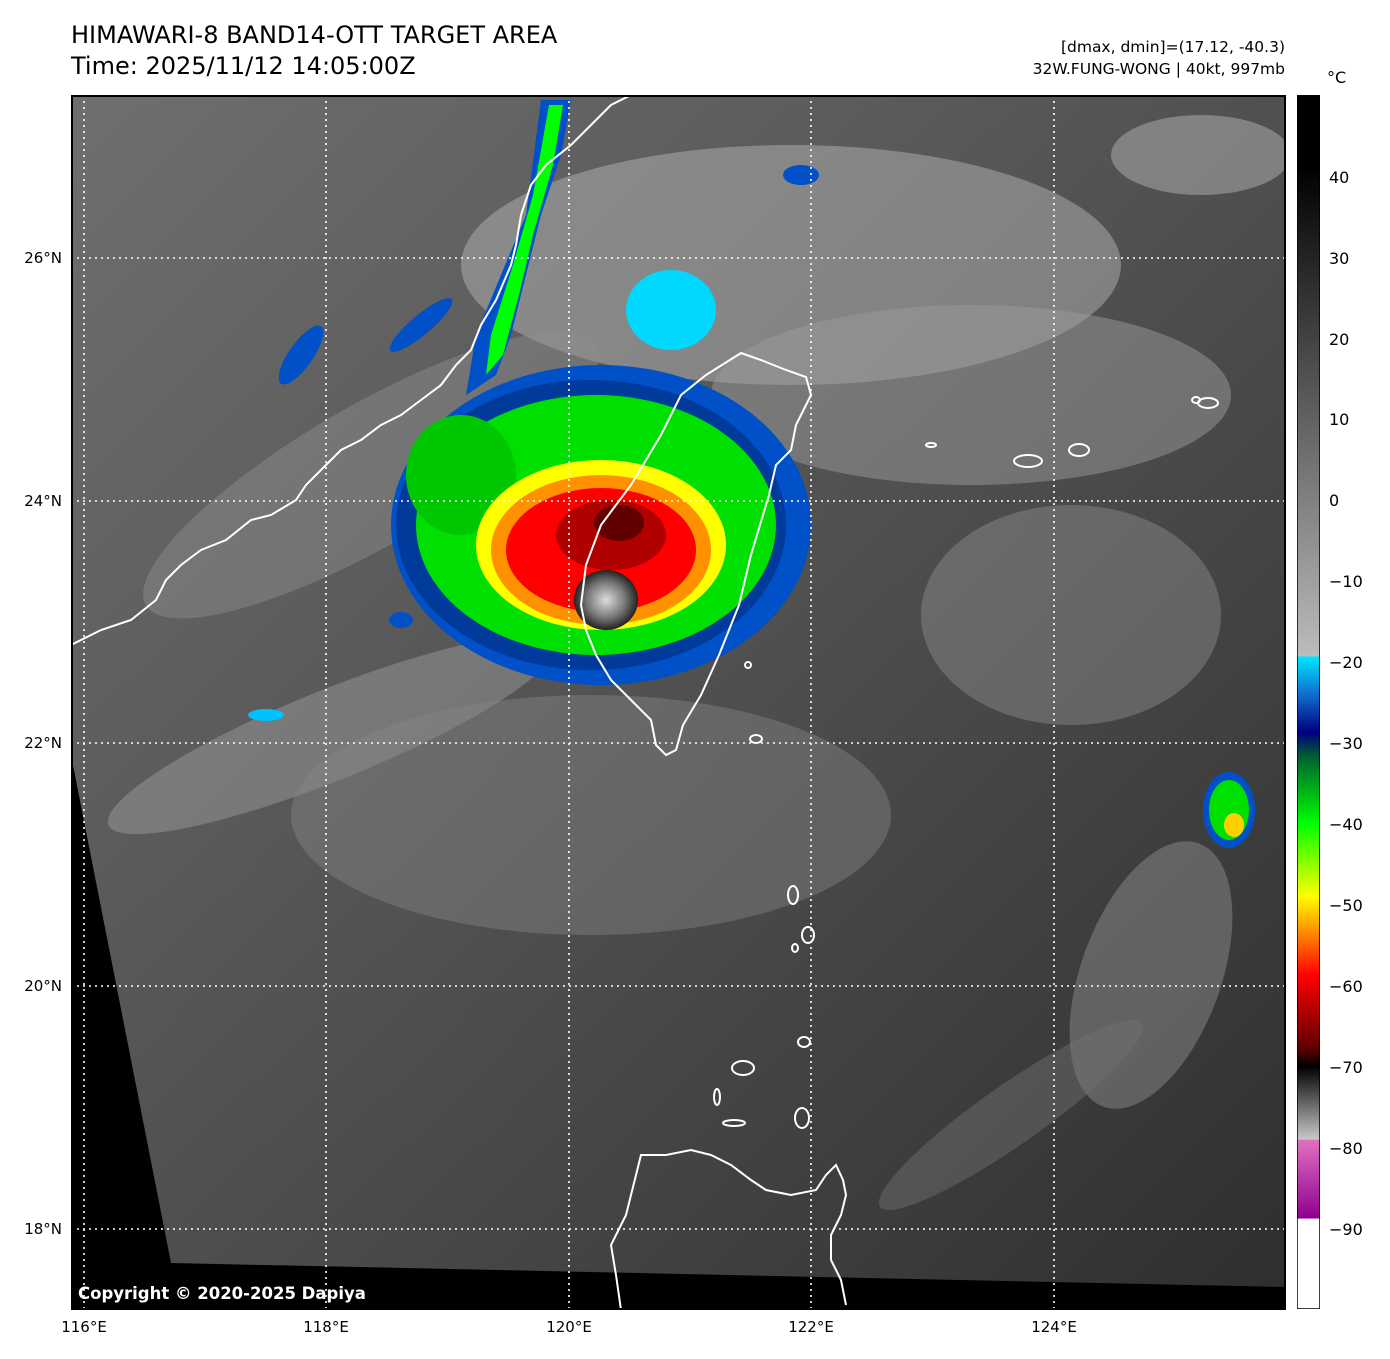  What do you see at coordinates (243, 66) in the screenshot?
I see `chart-time: Time: 2025/11/12 14:05:00Z` at bounding box center [243, 66].